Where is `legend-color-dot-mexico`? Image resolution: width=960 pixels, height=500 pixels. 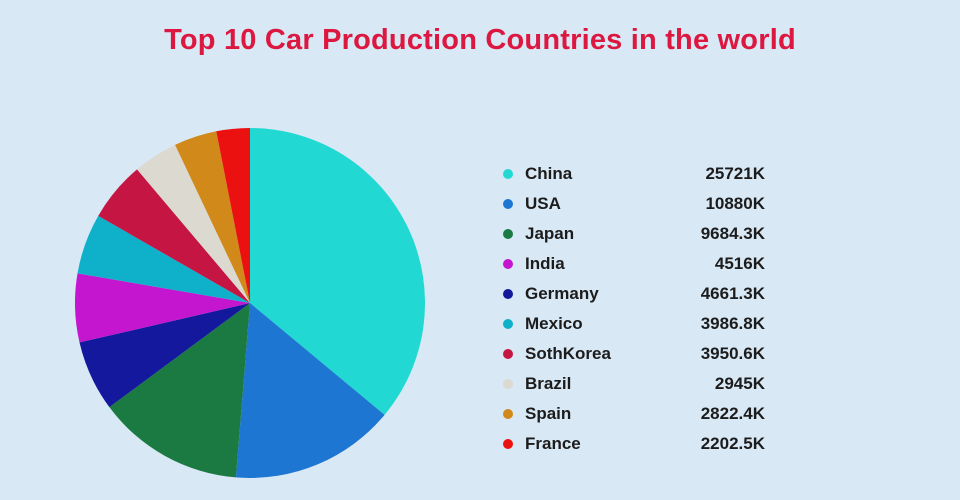
legend-color-dot-mexico is located at coordinates (508, 324).